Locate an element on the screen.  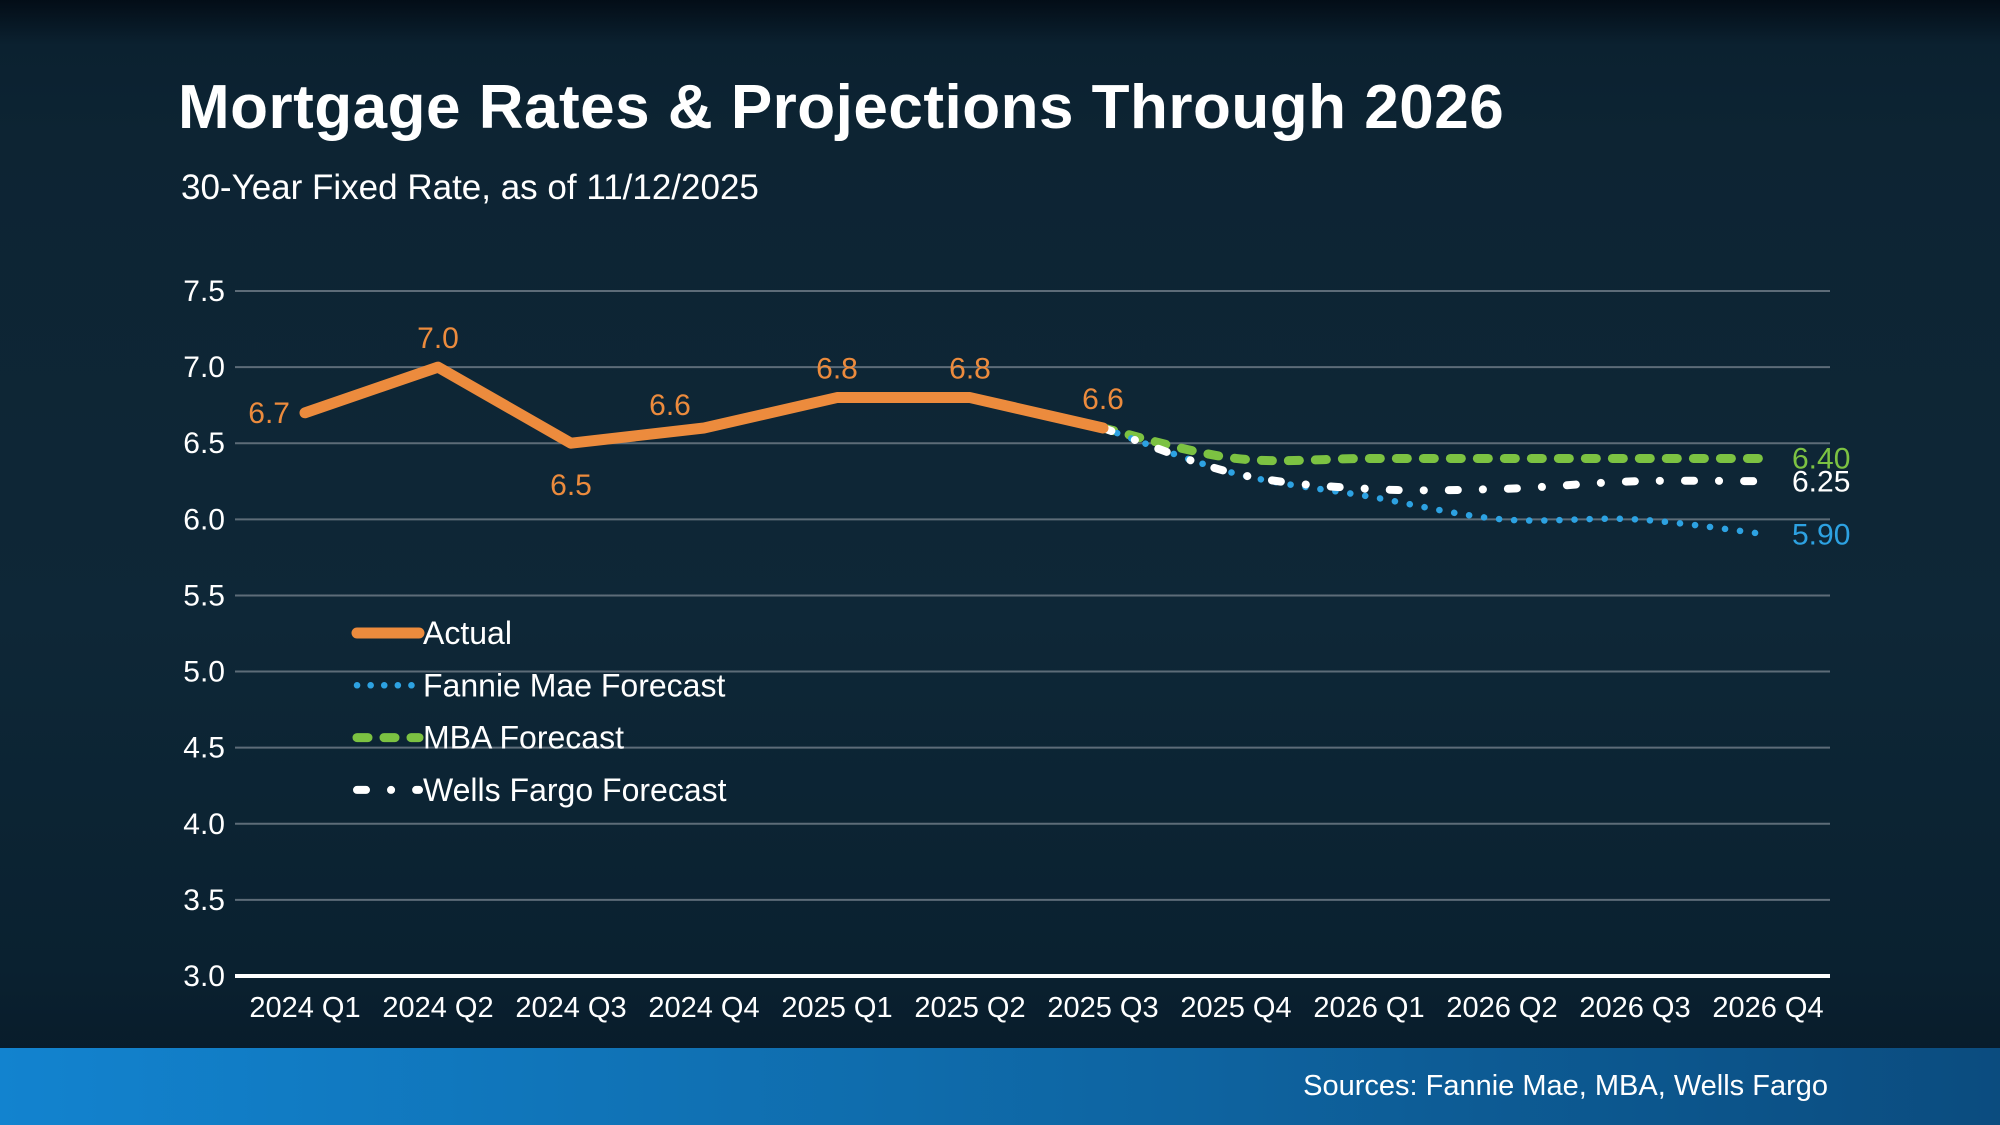
legend-item-wells-fargo-forecast: Wells Fargo Forecast is located at coordinates (540, 790).